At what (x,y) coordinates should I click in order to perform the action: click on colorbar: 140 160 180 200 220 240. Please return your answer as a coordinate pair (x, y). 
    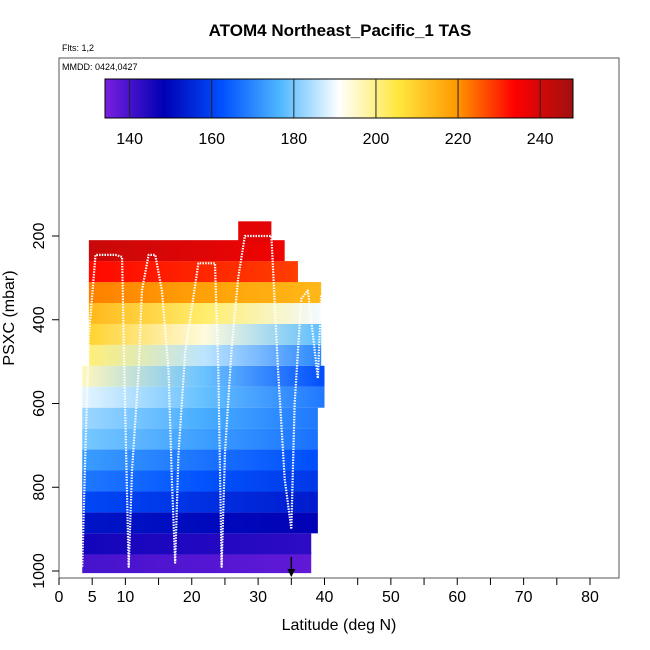
    Looking at the image, I should click on (339, 113).